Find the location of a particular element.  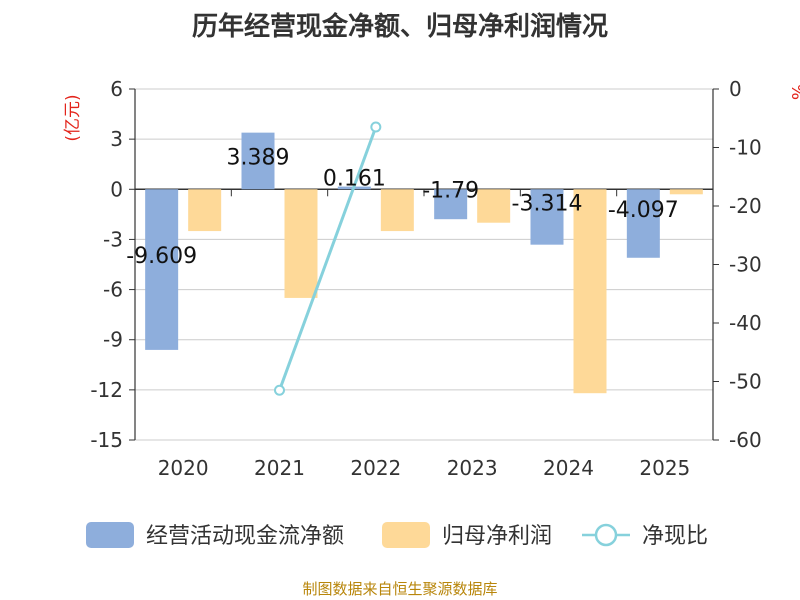

legend-item: 经营活动现金流净额 is located at coordinates (215, 535).